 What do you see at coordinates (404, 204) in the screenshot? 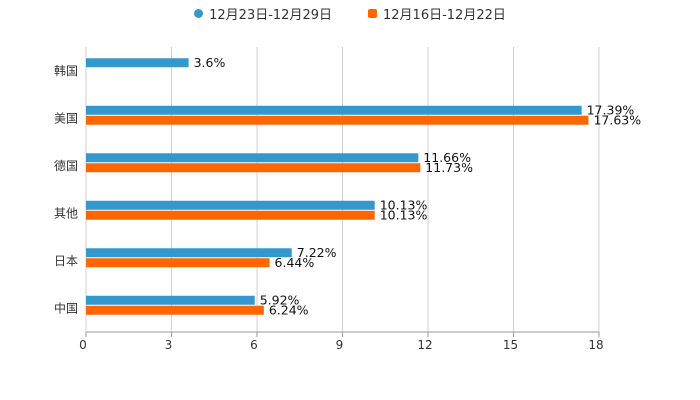
I see `data-label-series-1-3: 10.13%` at bounding box center [404, 204].